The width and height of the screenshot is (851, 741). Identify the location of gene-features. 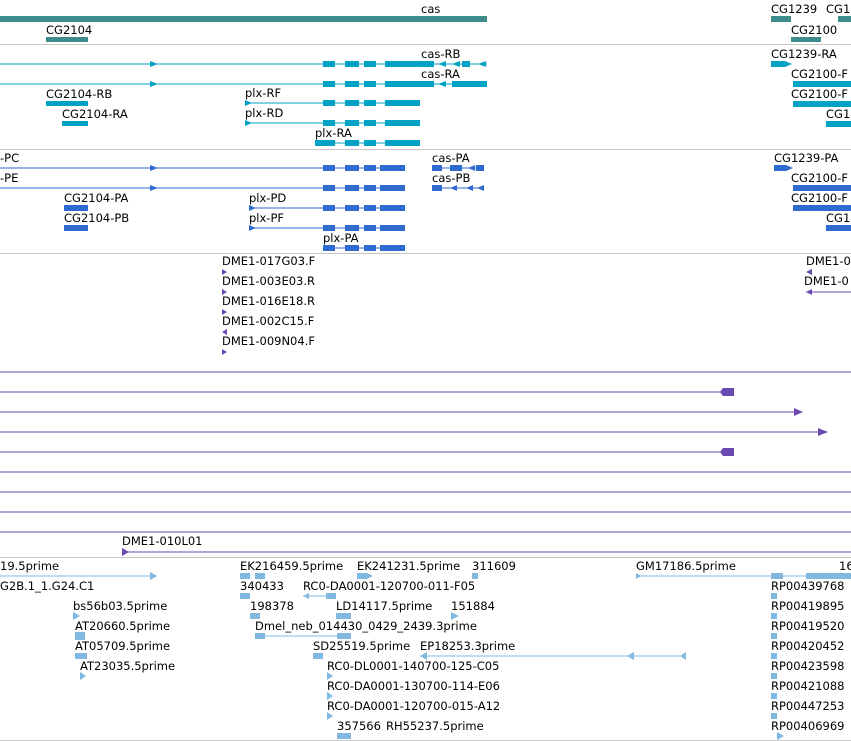
(425, 29).